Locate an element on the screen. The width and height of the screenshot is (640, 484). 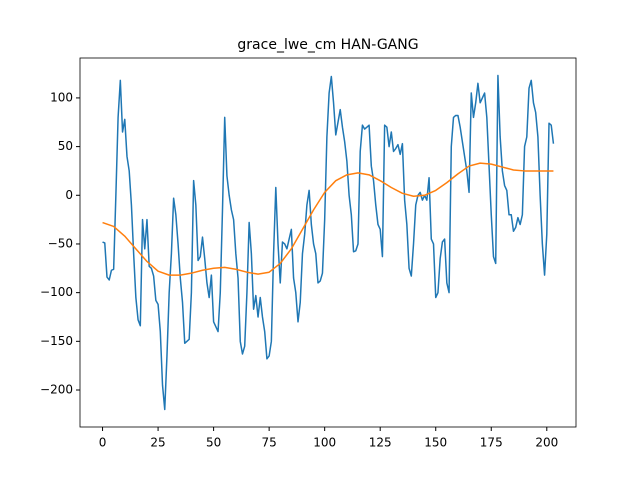
y-tick-label: −100 is located at coordinates (56, 292).